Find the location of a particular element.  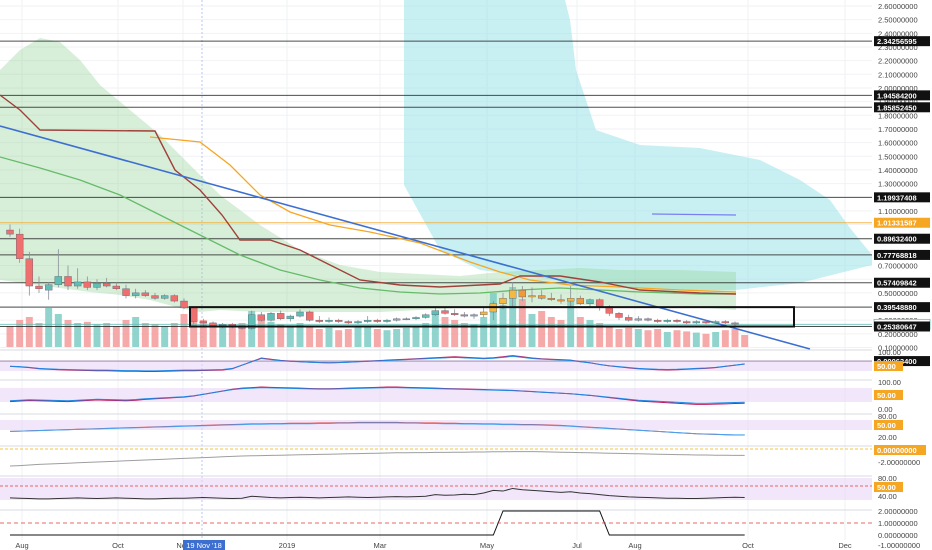

price-tick-label: 2.00000000 is located at coordinates (898, 88).